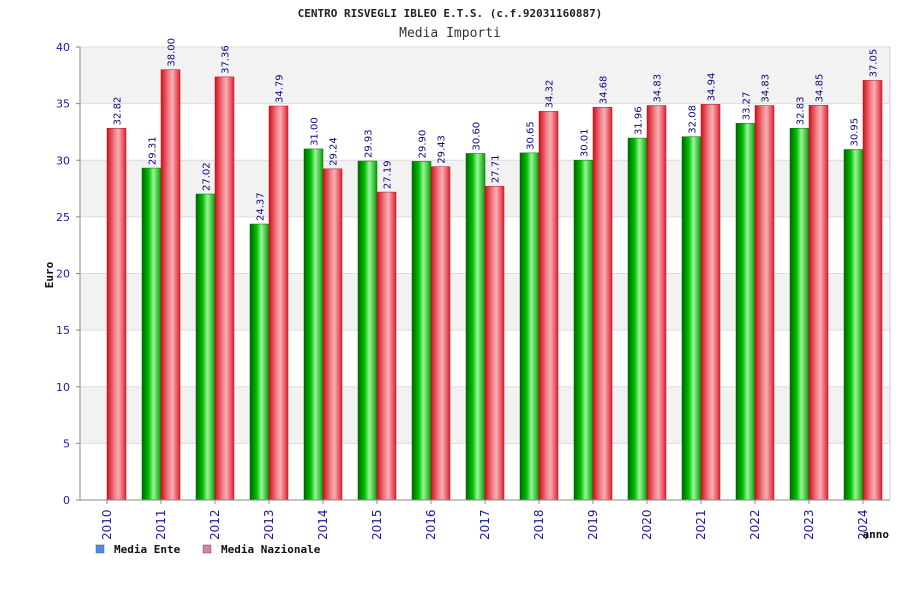  What do you see at coordinates (818, 303) in the screenshot?
I see `bar-media-nazionale-2023` at bounding box center [818, 303].